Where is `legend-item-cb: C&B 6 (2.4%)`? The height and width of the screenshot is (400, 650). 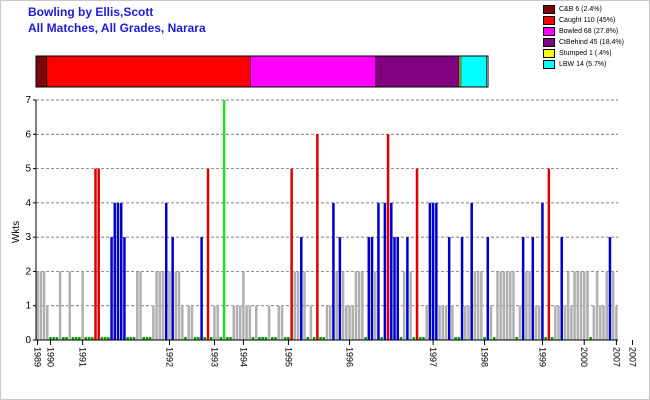 legend-item-cb: C&B 6 (2.4%) is located at coordinates (583, 9).